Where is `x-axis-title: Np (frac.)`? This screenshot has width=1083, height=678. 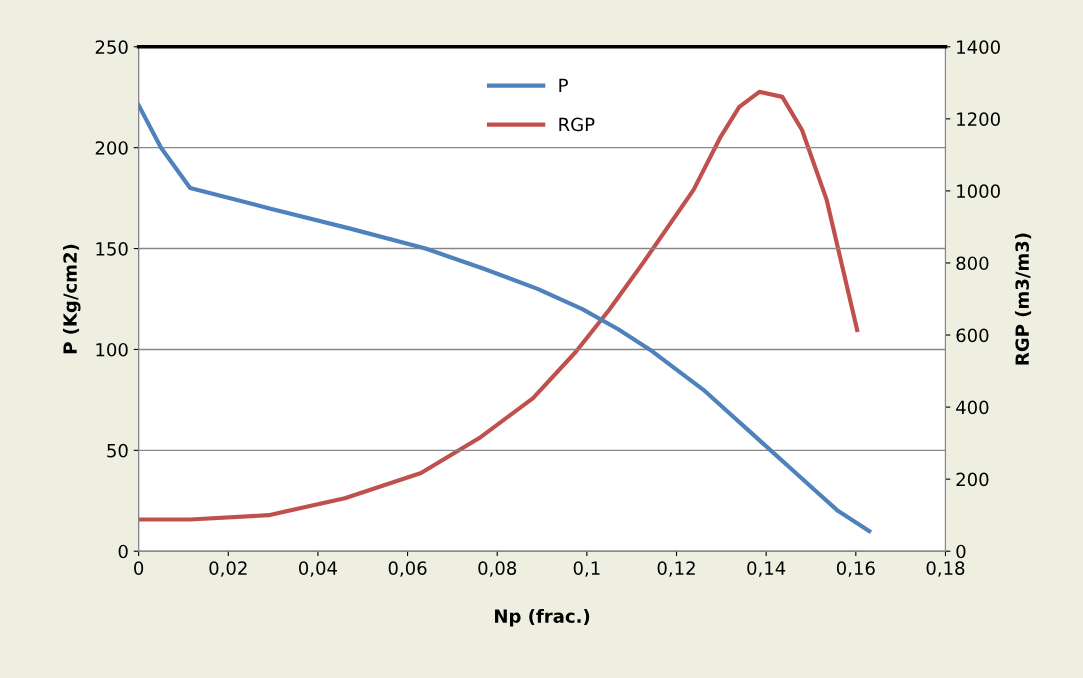 x-axis-title: Np (frac.) is located at coordinates (542, 617).